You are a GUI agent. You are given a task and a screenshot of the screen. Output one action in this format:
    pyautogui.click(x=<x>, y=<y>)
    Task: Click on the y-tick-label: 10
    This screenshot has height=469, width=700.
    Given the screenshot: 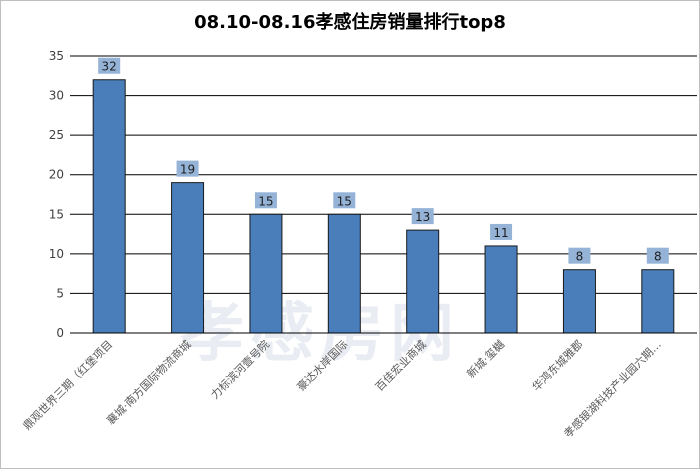 What is the action you would take?
    pyautogui.click(x=56, y=254)
    